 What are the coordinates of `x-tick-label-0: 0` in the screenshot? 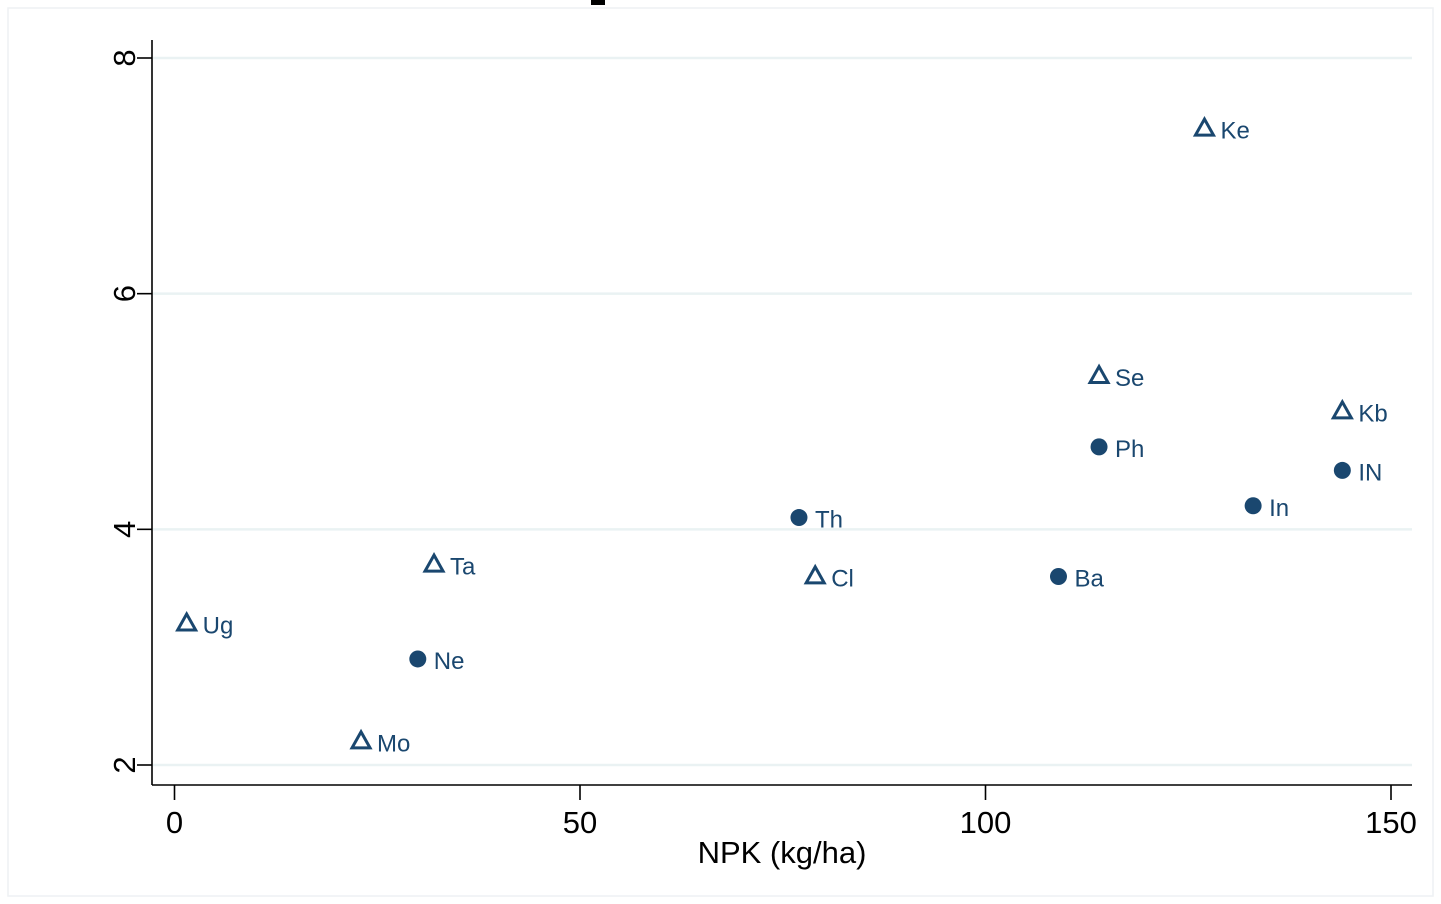 It's located at (174, 822).